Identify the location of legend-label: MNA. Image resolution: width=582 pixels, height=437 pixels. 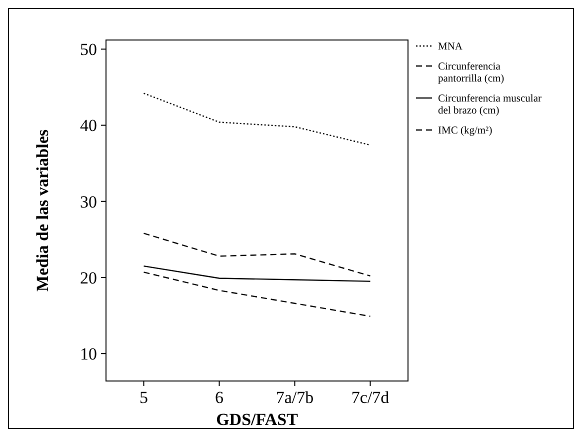
(450, 47).